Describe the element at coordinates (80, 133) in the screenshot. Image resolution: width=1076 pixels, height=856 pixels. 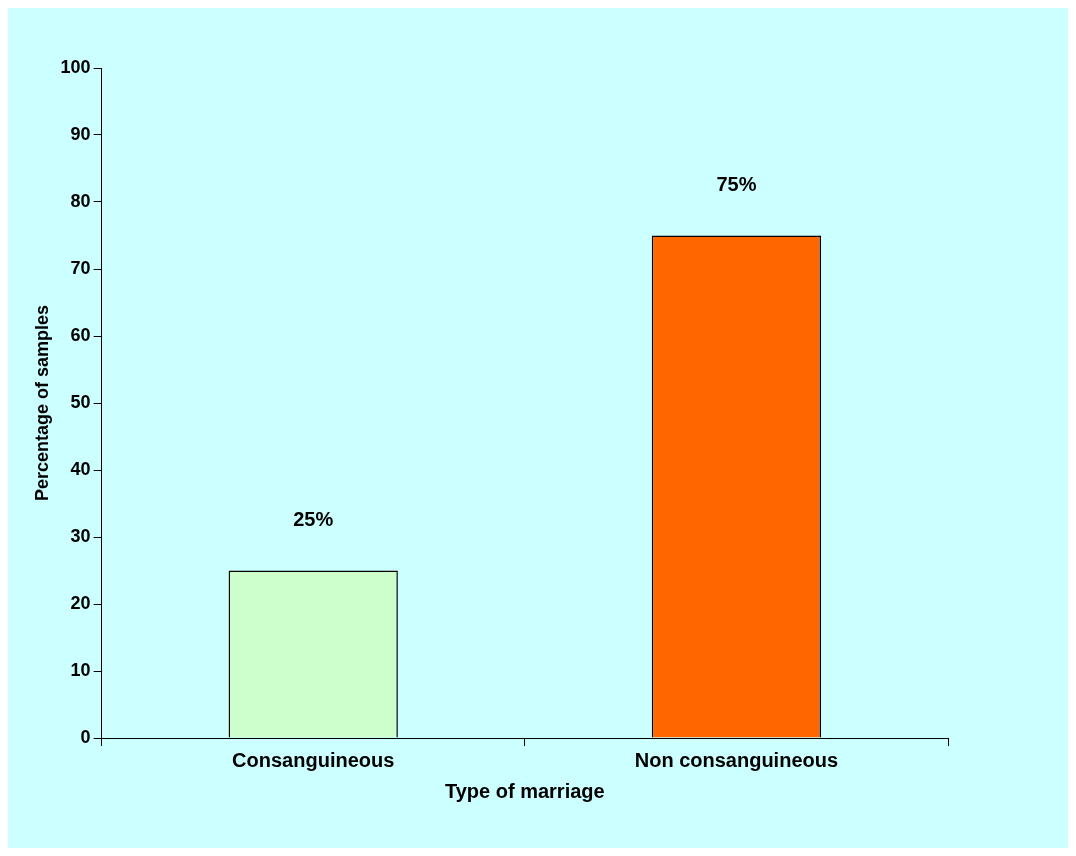
I see `y-tick-label: 90` at that location.